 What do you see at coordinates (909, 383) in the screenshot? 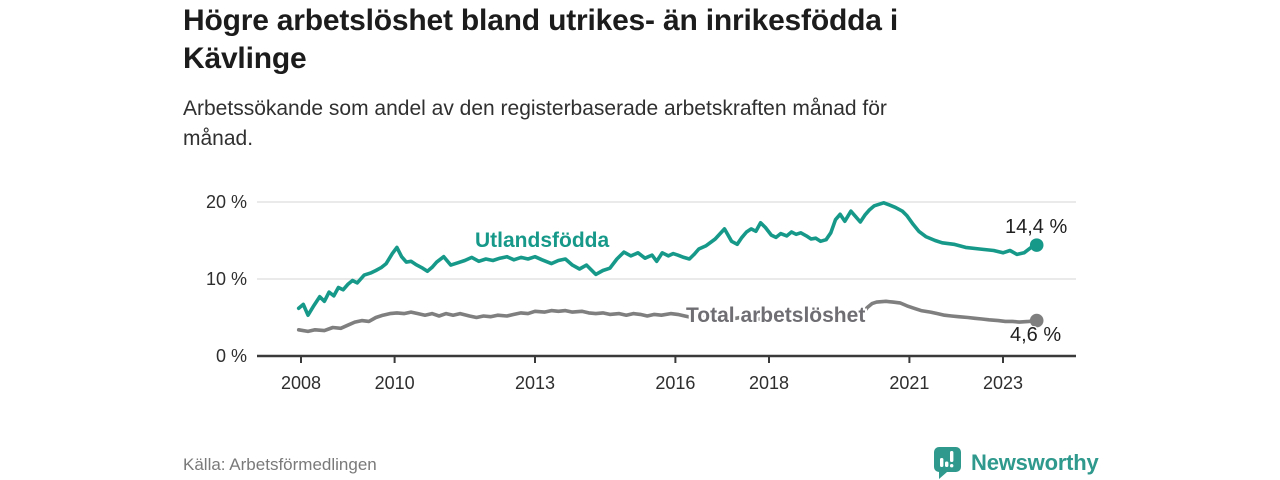
I see `x-axis-tick-label: 2021` at bounding box center [909, 383].